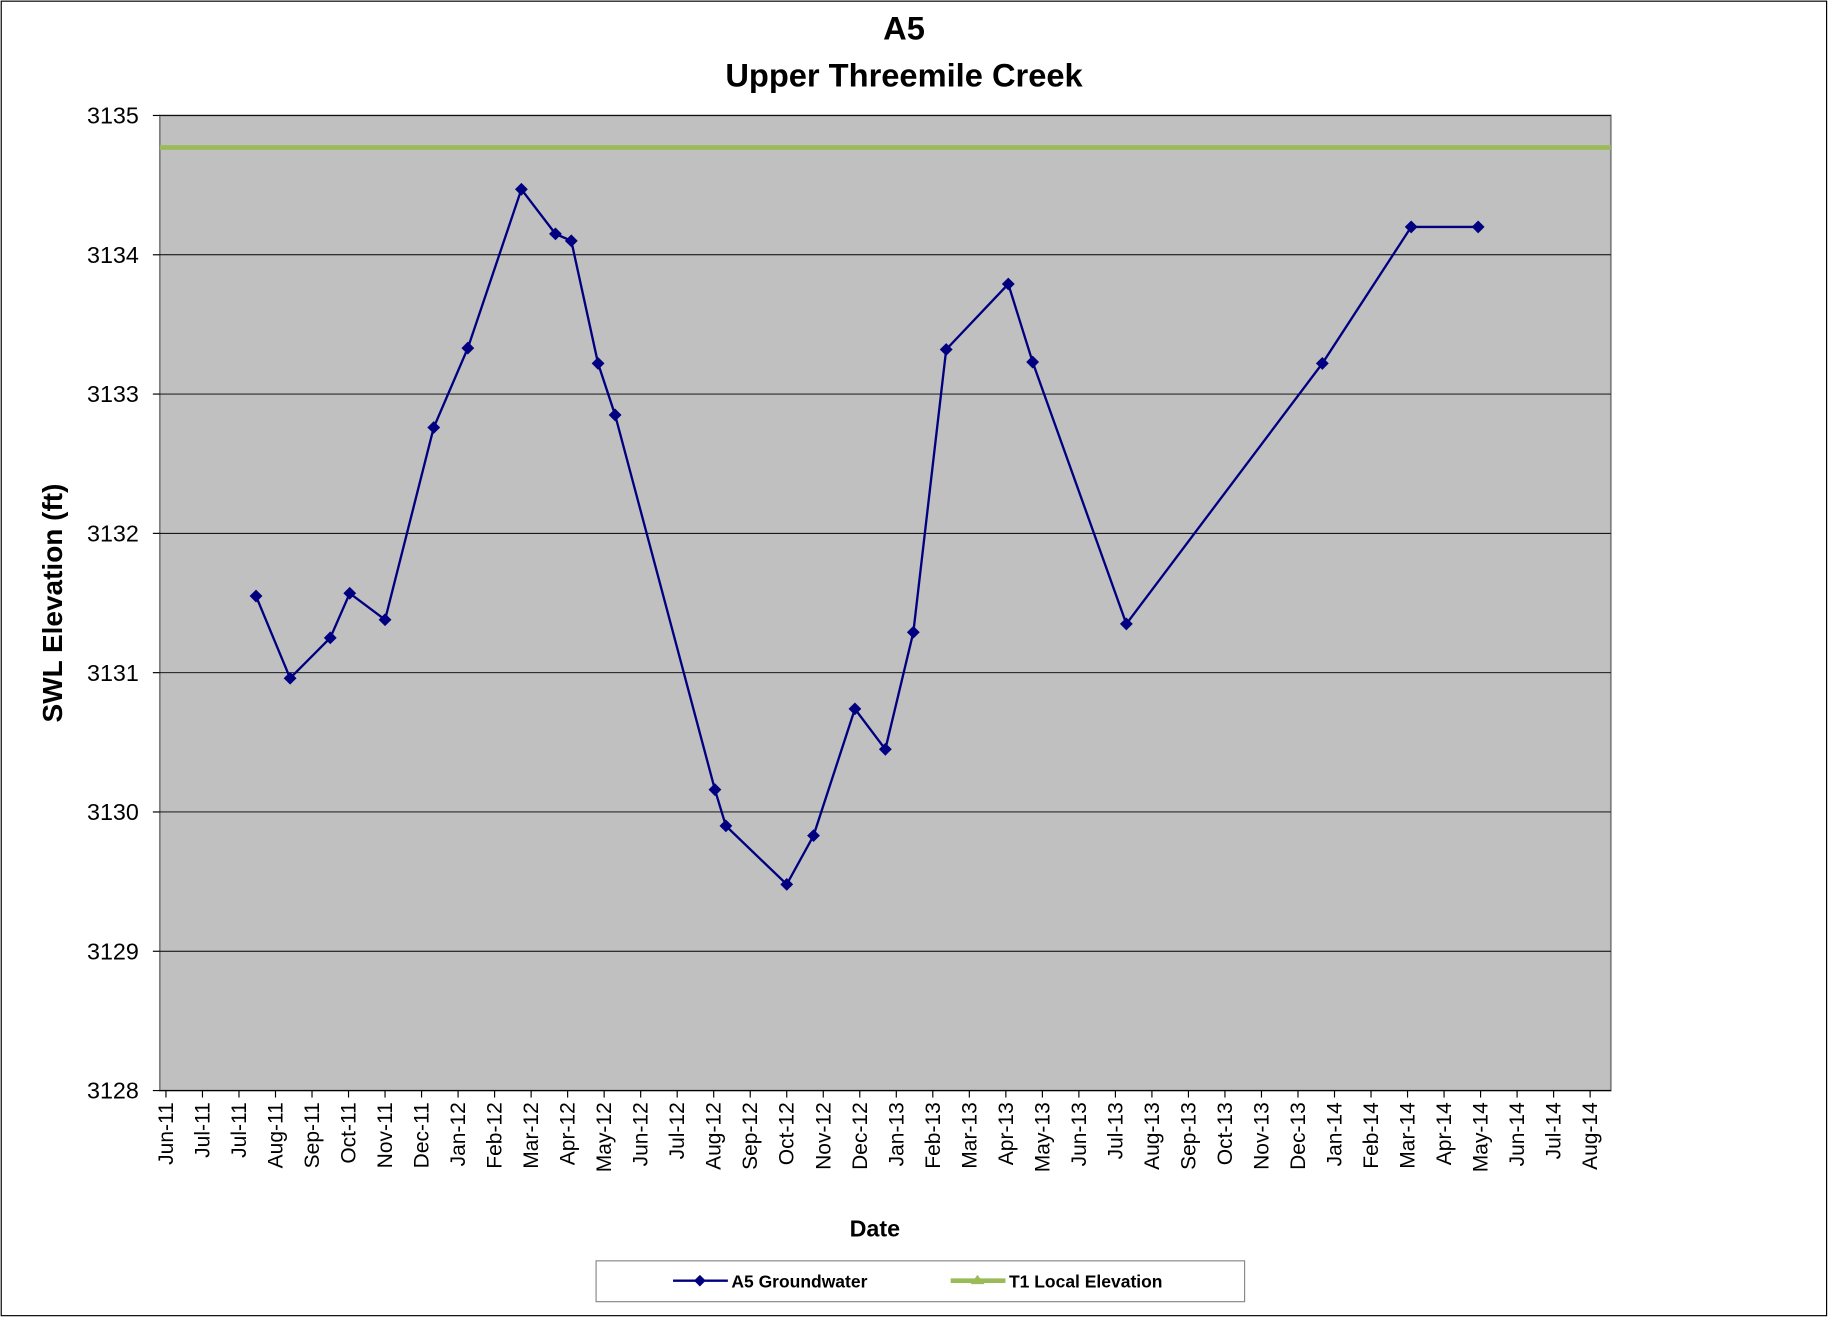 The image size is (1829, 1318). What do you see at coordinates (1188, 1136) in the screenshot?
I see `x-tick-label: Sep-13` at bounding box center [1188, 1136].